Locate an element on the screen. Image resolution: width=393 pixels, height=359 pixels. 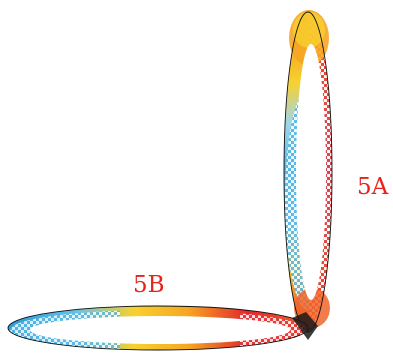
ring-junction is located at coordinates (305, 326).